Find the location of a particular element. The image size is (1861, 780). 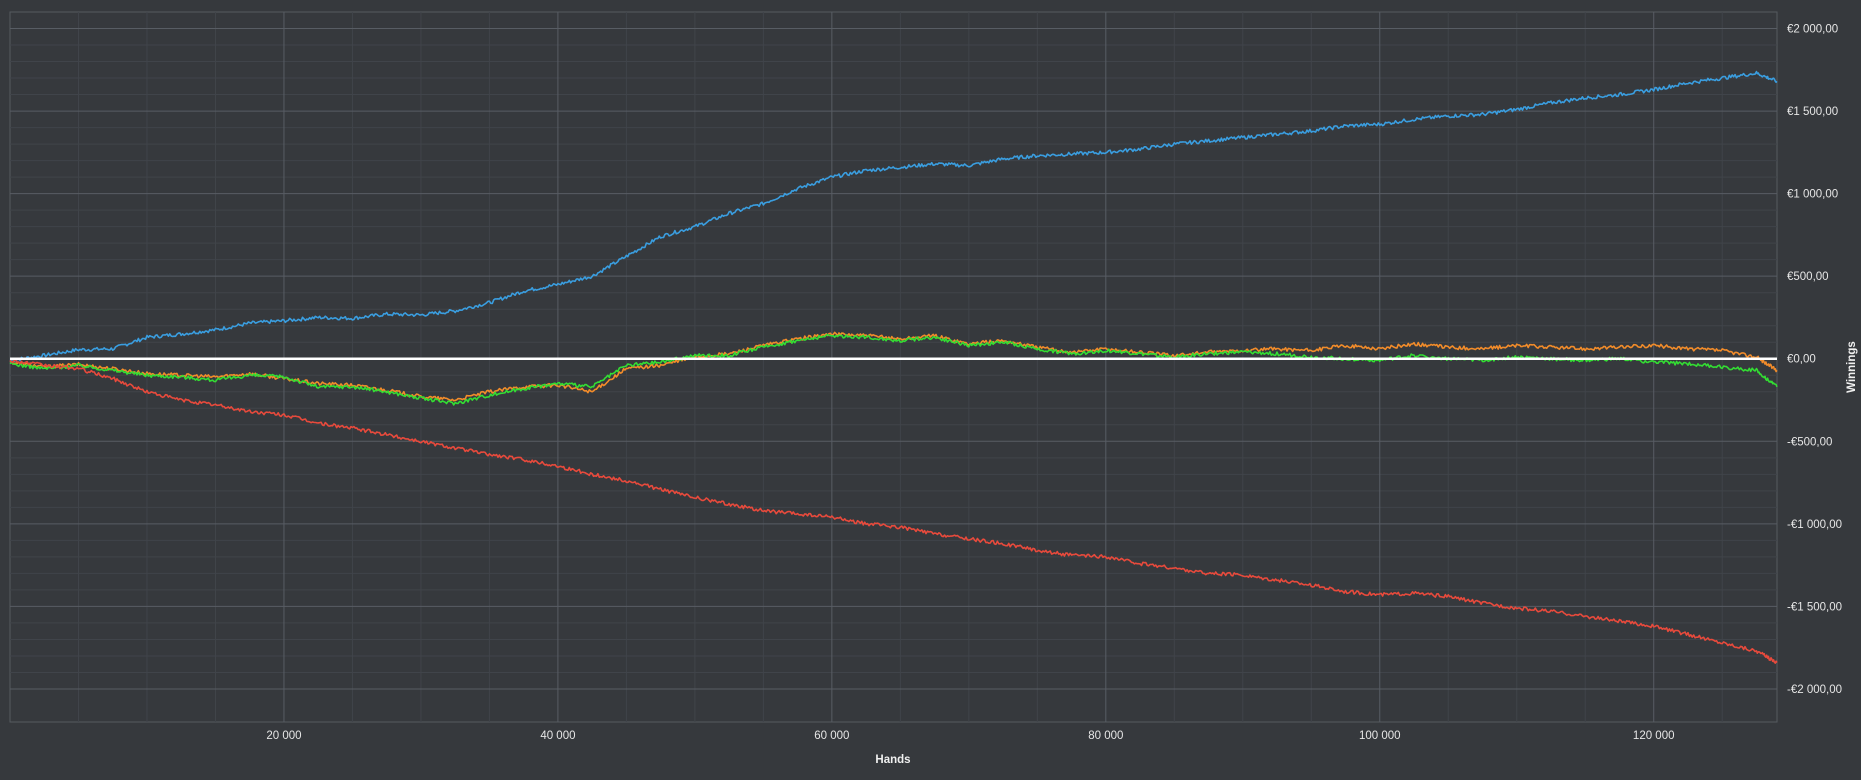

x-axis-title: Hands is located at coordinates (892, 760).